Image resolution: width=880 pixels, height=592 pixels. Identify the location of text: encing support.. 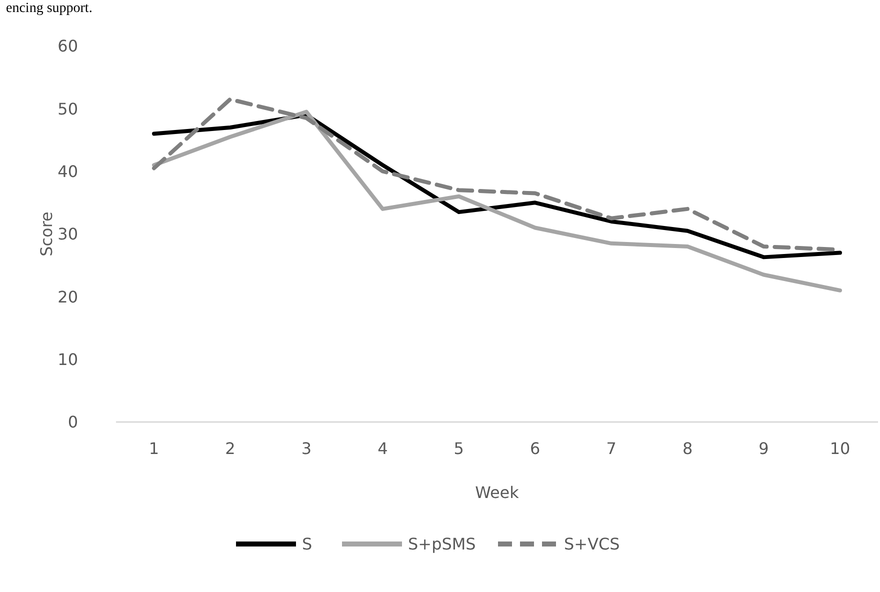
(49, 8).